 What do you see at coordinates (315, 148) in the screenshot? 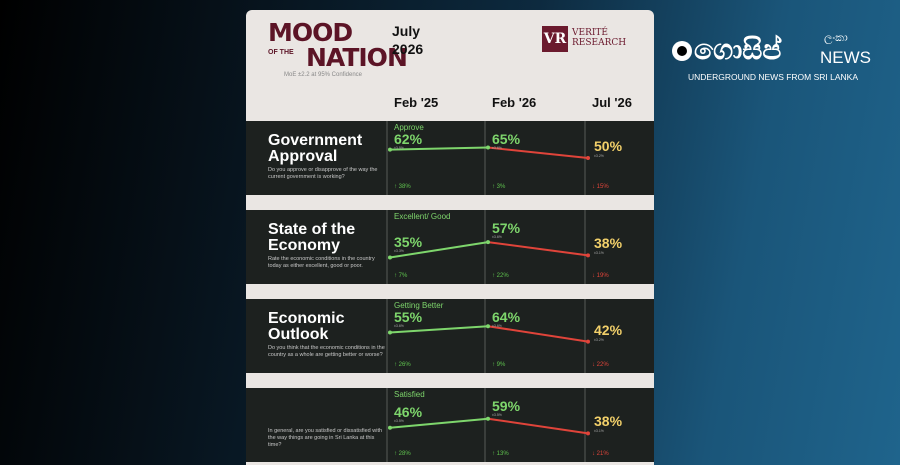
I see `metric-title: Government Approval` at bounding box center [315, 148].